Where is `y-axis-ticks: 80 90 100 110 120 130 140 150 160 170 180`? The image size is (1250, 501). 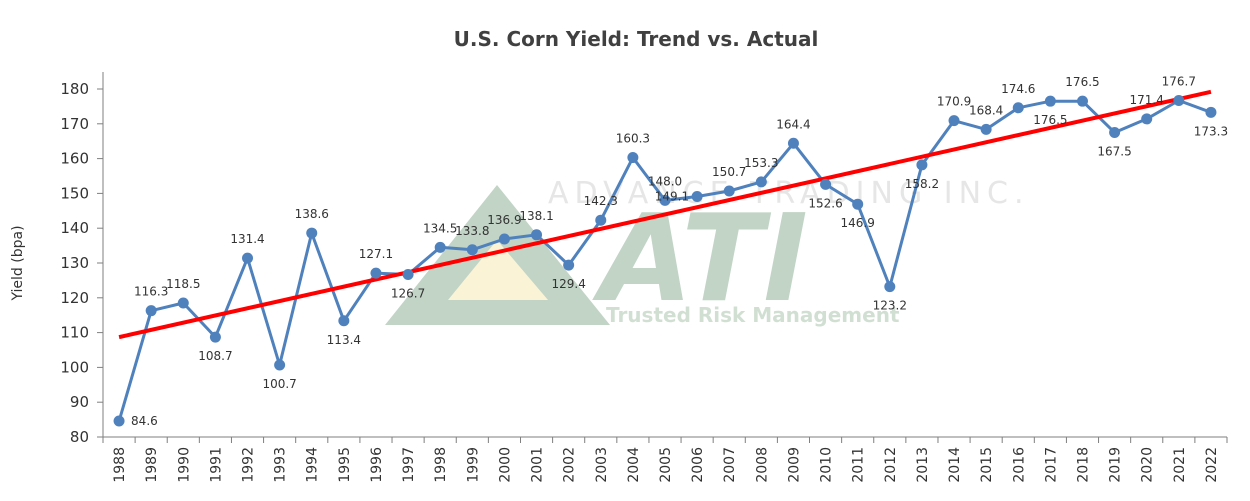 y-axis-ticks: 80 90 100 110 120 130 140 150 160 170 180 is located at coordinates (81, 263).